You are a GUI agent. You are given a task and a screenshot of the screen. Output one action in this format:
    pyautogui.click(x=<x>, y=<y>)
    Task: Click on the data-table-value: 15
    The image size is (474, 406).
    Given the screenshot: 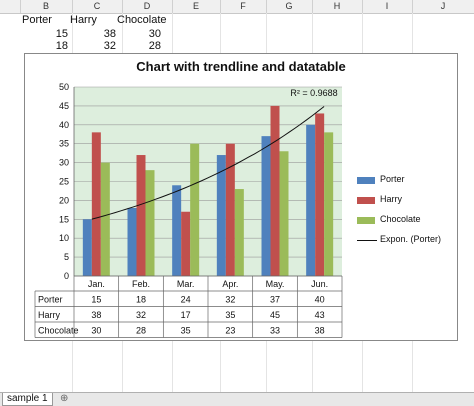 What is the action you would take?
    pyautogui.click(x=96, y=299)
    